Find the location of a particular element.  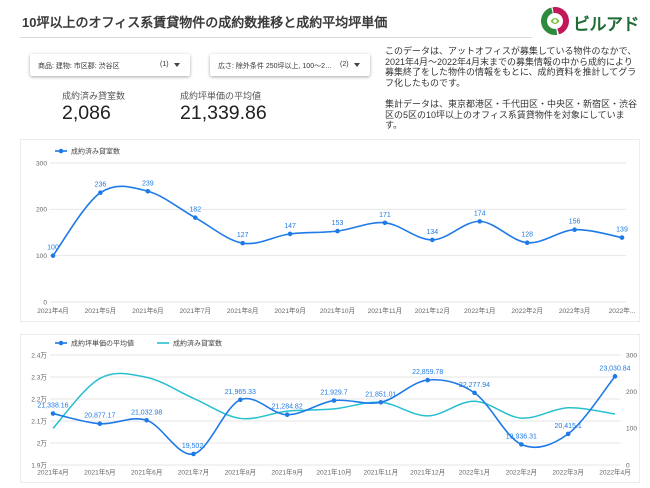

data-label: 23,030.84 is located at coordinates (614, 368).